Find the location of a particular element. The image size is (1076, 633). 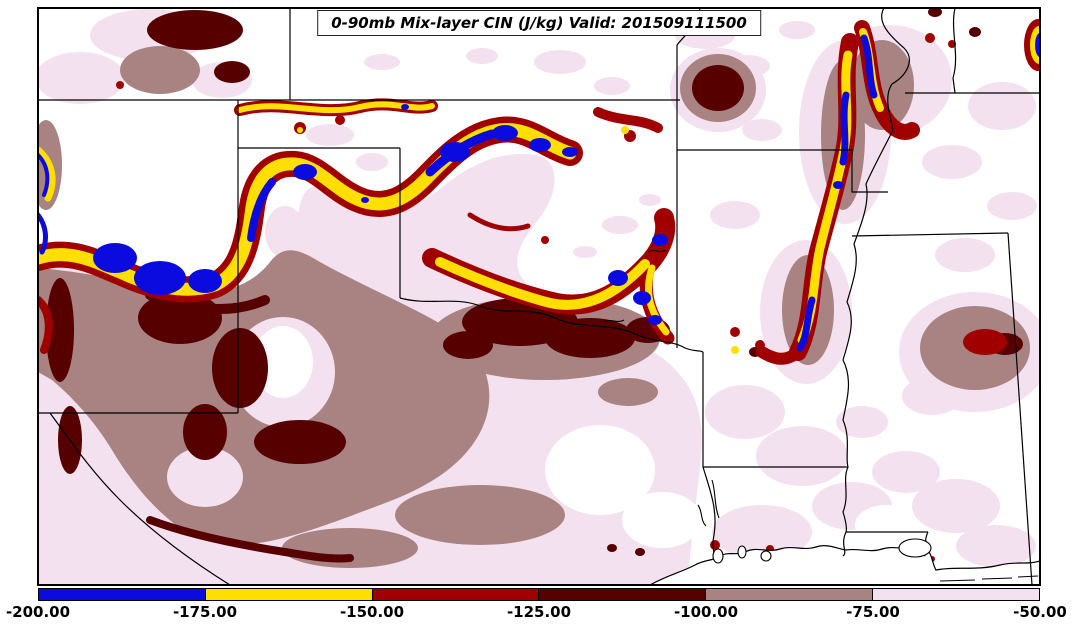

colorbar-tick-label: -175.00 is located at coordinates (205, 612).